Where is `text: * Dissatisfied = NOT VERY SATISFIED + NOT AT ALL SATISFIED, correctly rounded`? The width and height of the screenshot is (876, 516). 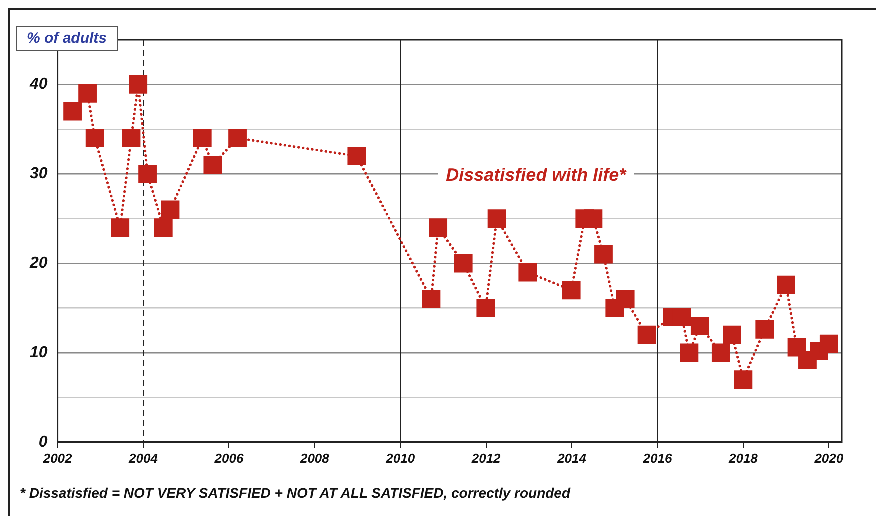 text: * Dissatisfied = NOT VERY SATISFIED + NOT AT ALL SATISFIED, correctly rounded is located at coordinates (295, 493).